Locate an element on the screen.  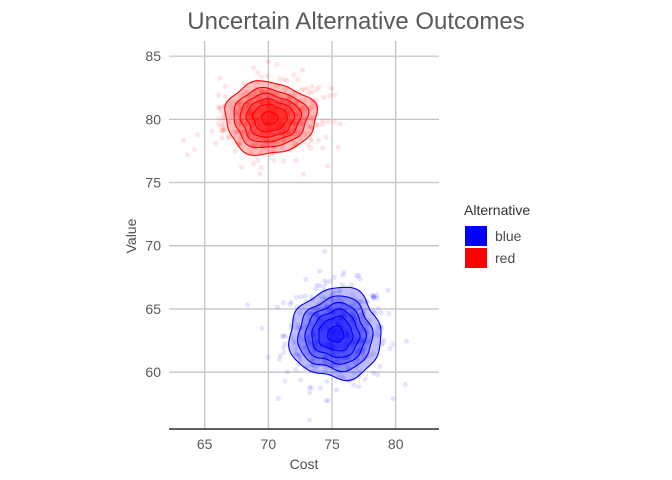
blue-contour is located at coordinates (336, 333).